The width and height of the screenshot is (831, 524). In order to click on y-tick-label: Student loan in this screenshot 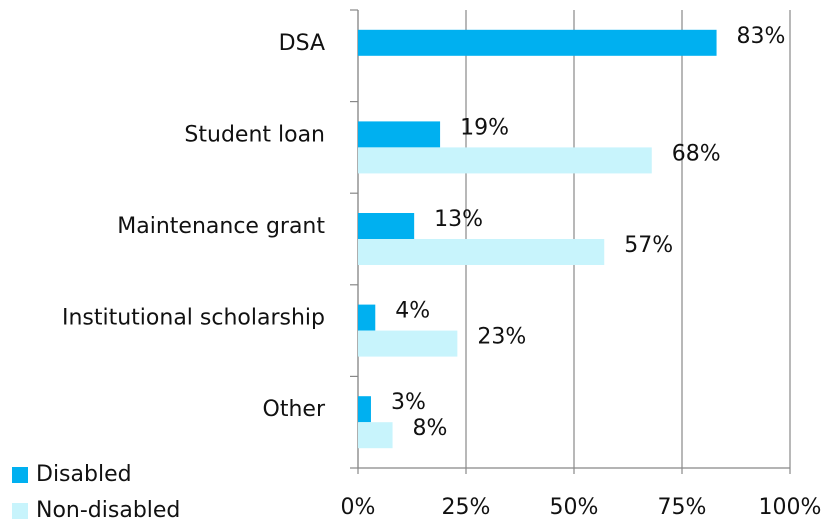, I will do `click(254, 134)`.